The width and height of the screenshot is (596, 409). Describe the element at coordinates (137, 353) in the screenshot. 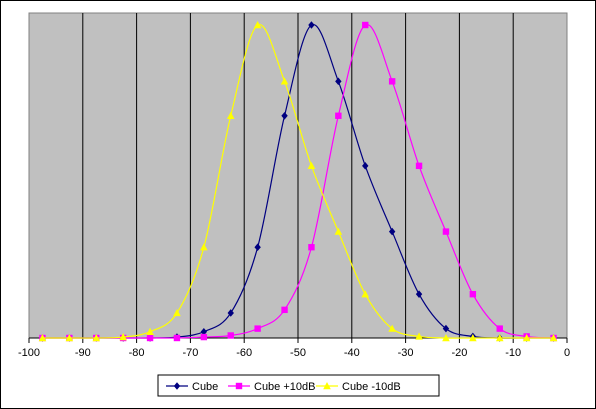

I see `x-tick-label: -80` at that location.